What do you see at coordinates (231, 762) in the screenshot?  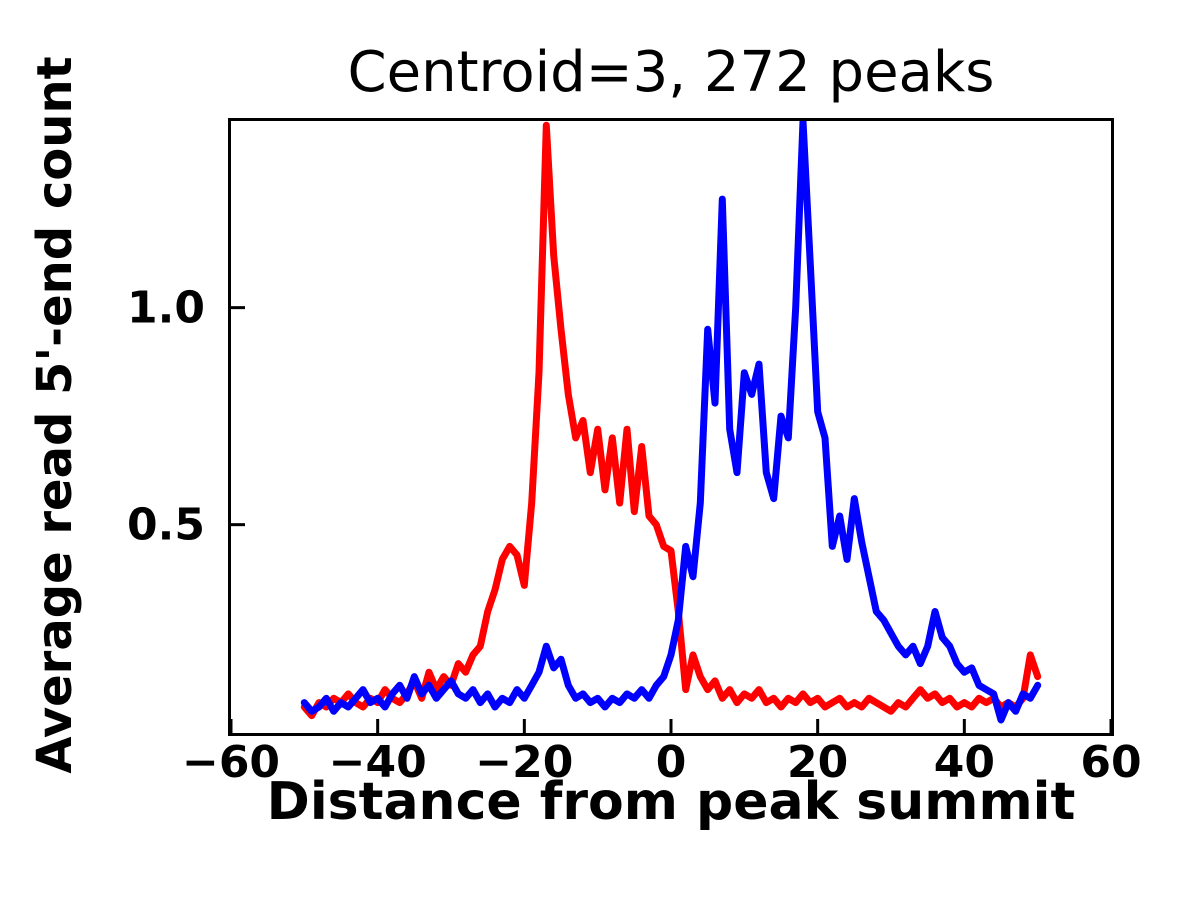 I see `x-tick-label: −60` at bounding box center [231, 762].